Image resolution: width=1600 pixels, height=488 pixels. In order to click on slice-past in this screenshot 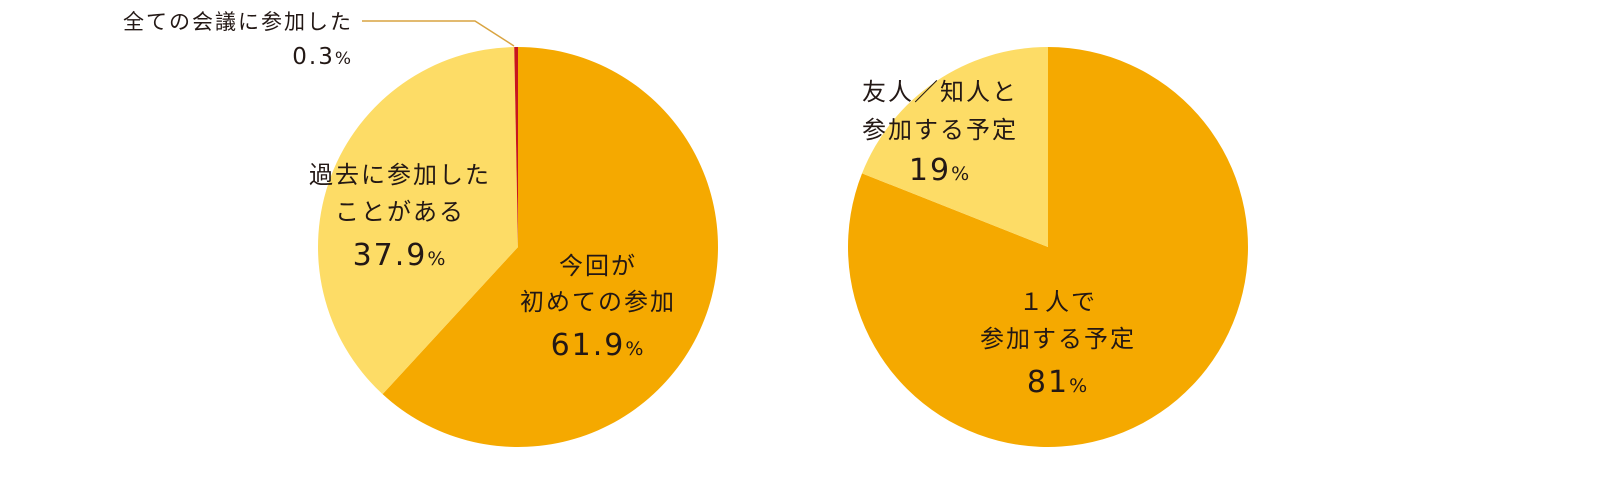, I will do `click(418, 221)`.